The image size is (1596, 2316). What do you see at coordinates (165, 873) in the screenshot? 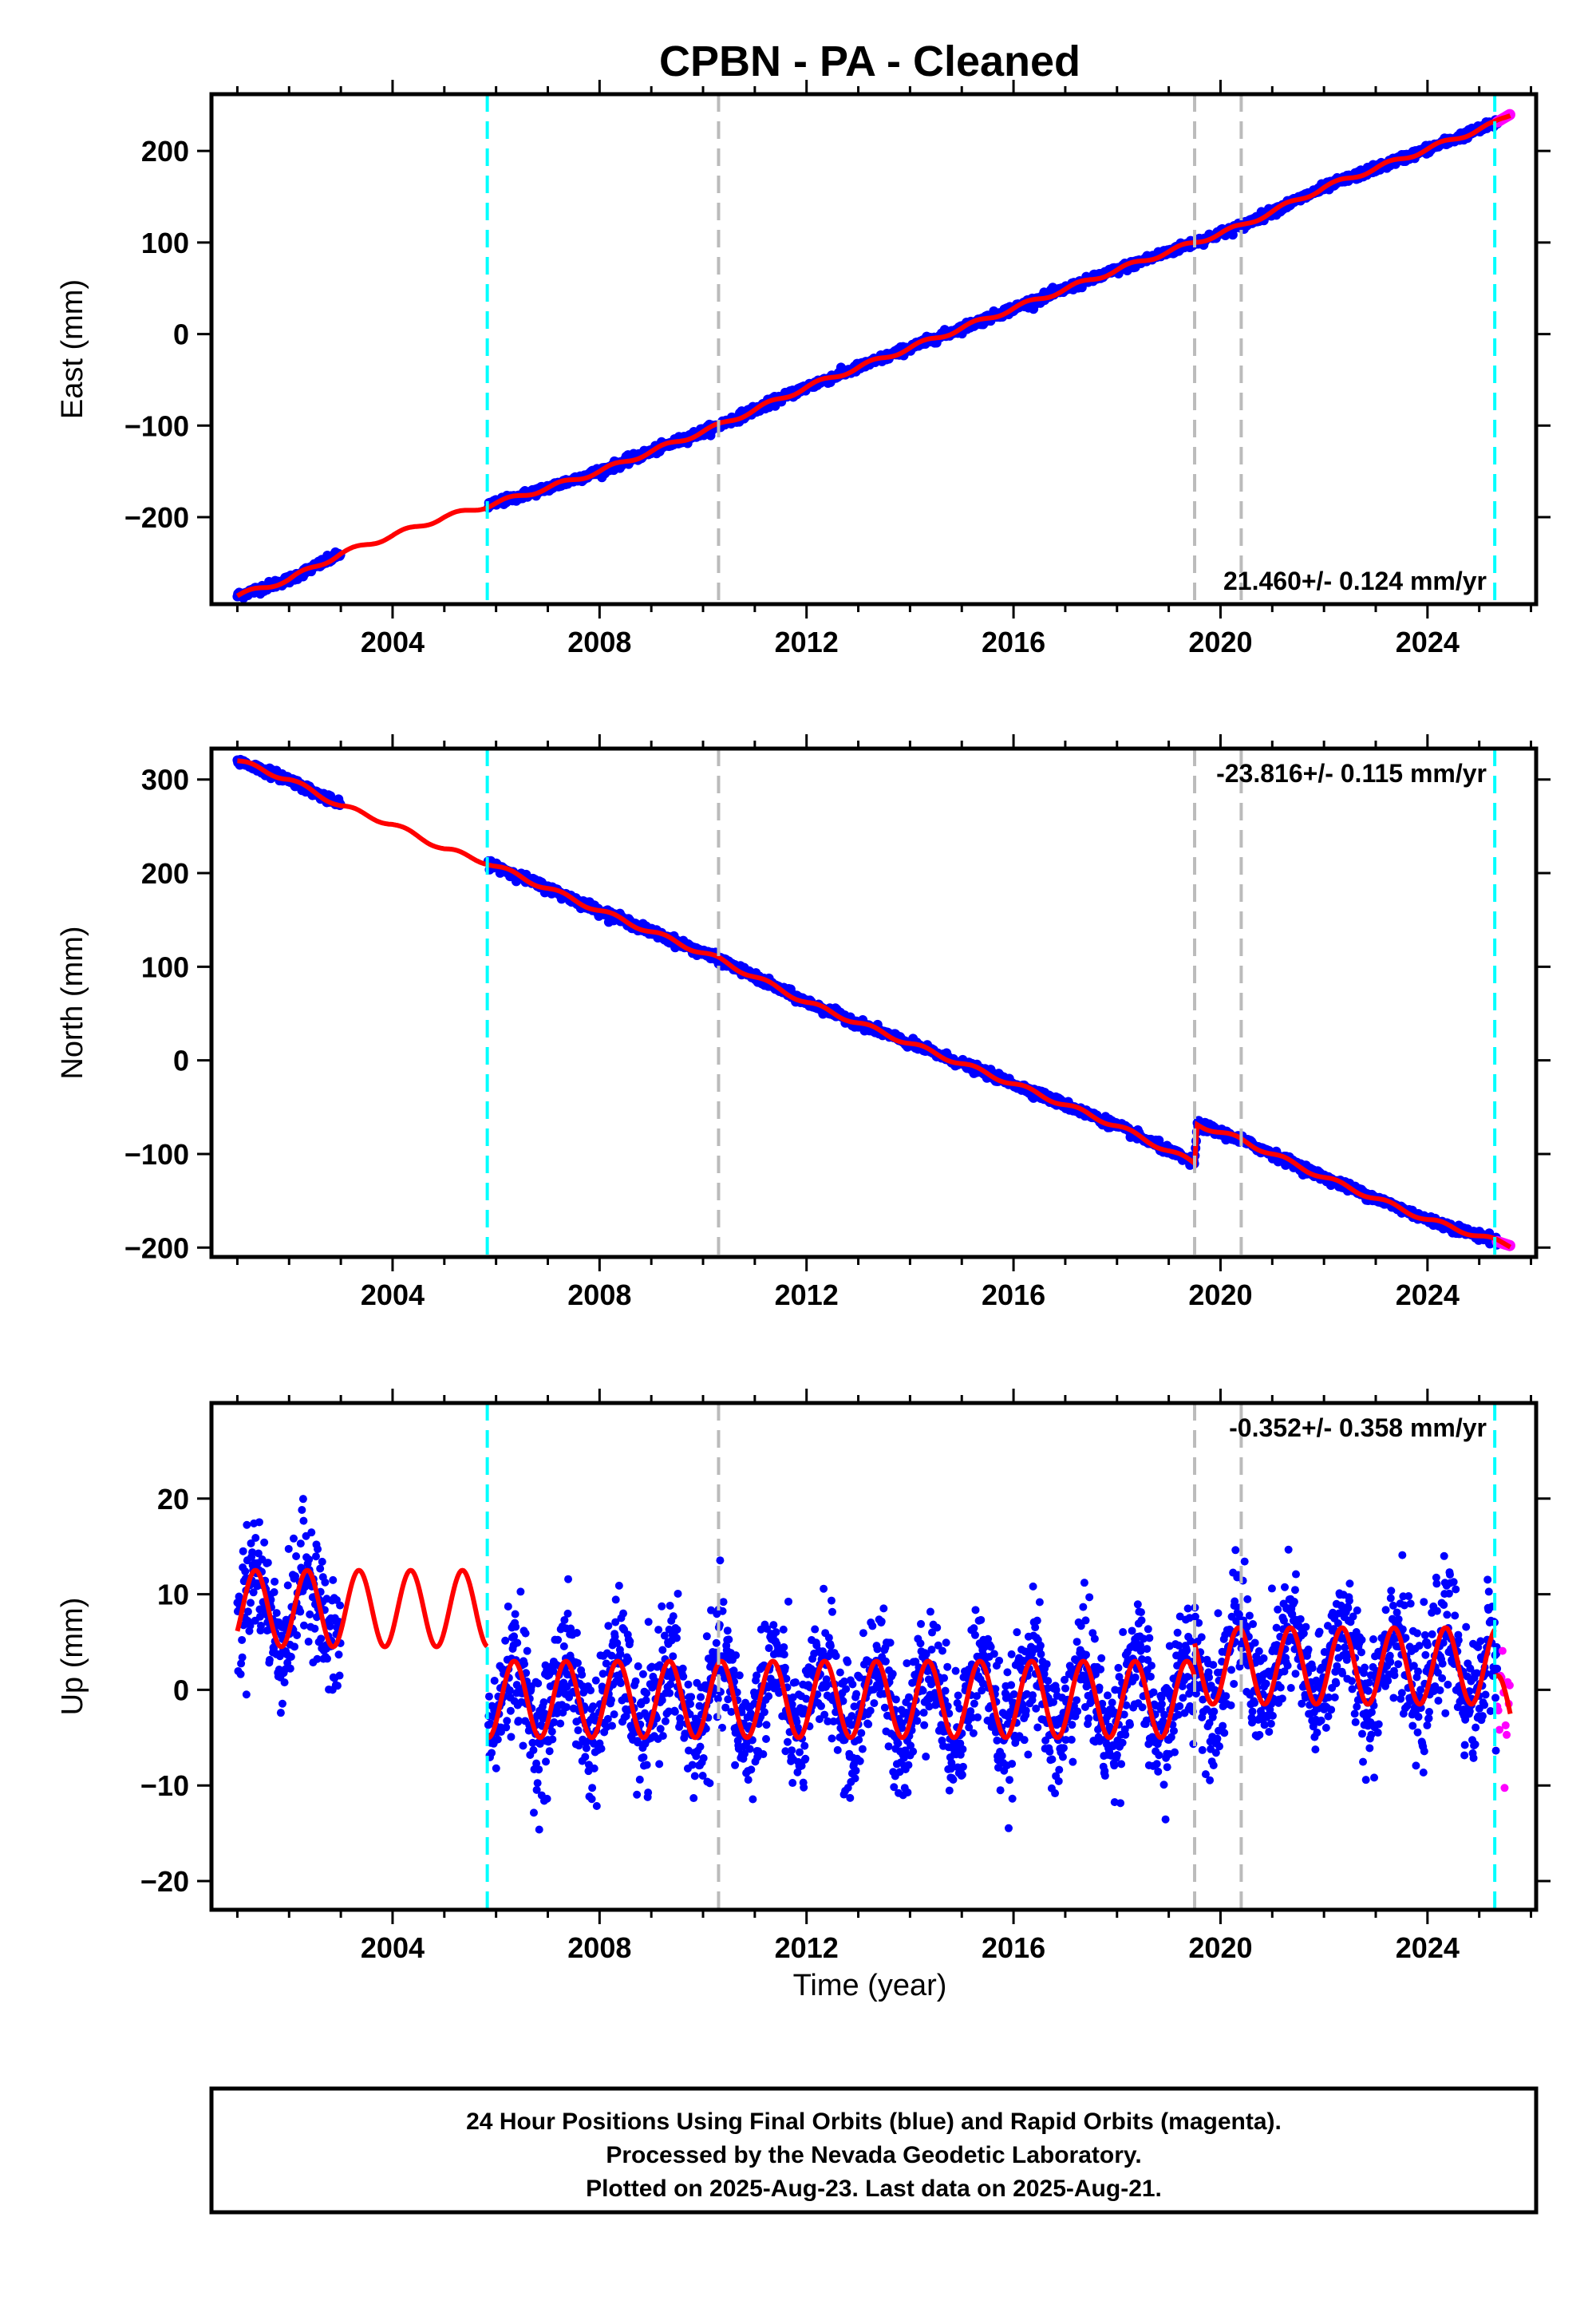
I see `y-tick-label: 200` at bounding box center [165, 873].